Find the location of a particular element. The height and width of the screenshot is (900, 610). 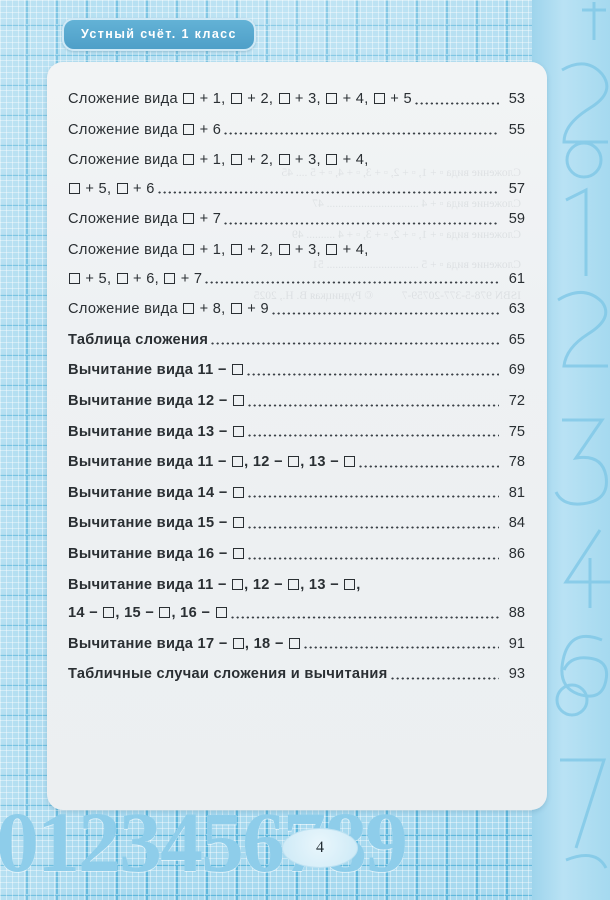

toc-entry: Сложение вида + 6 55 is located at coordinates (296, 130).